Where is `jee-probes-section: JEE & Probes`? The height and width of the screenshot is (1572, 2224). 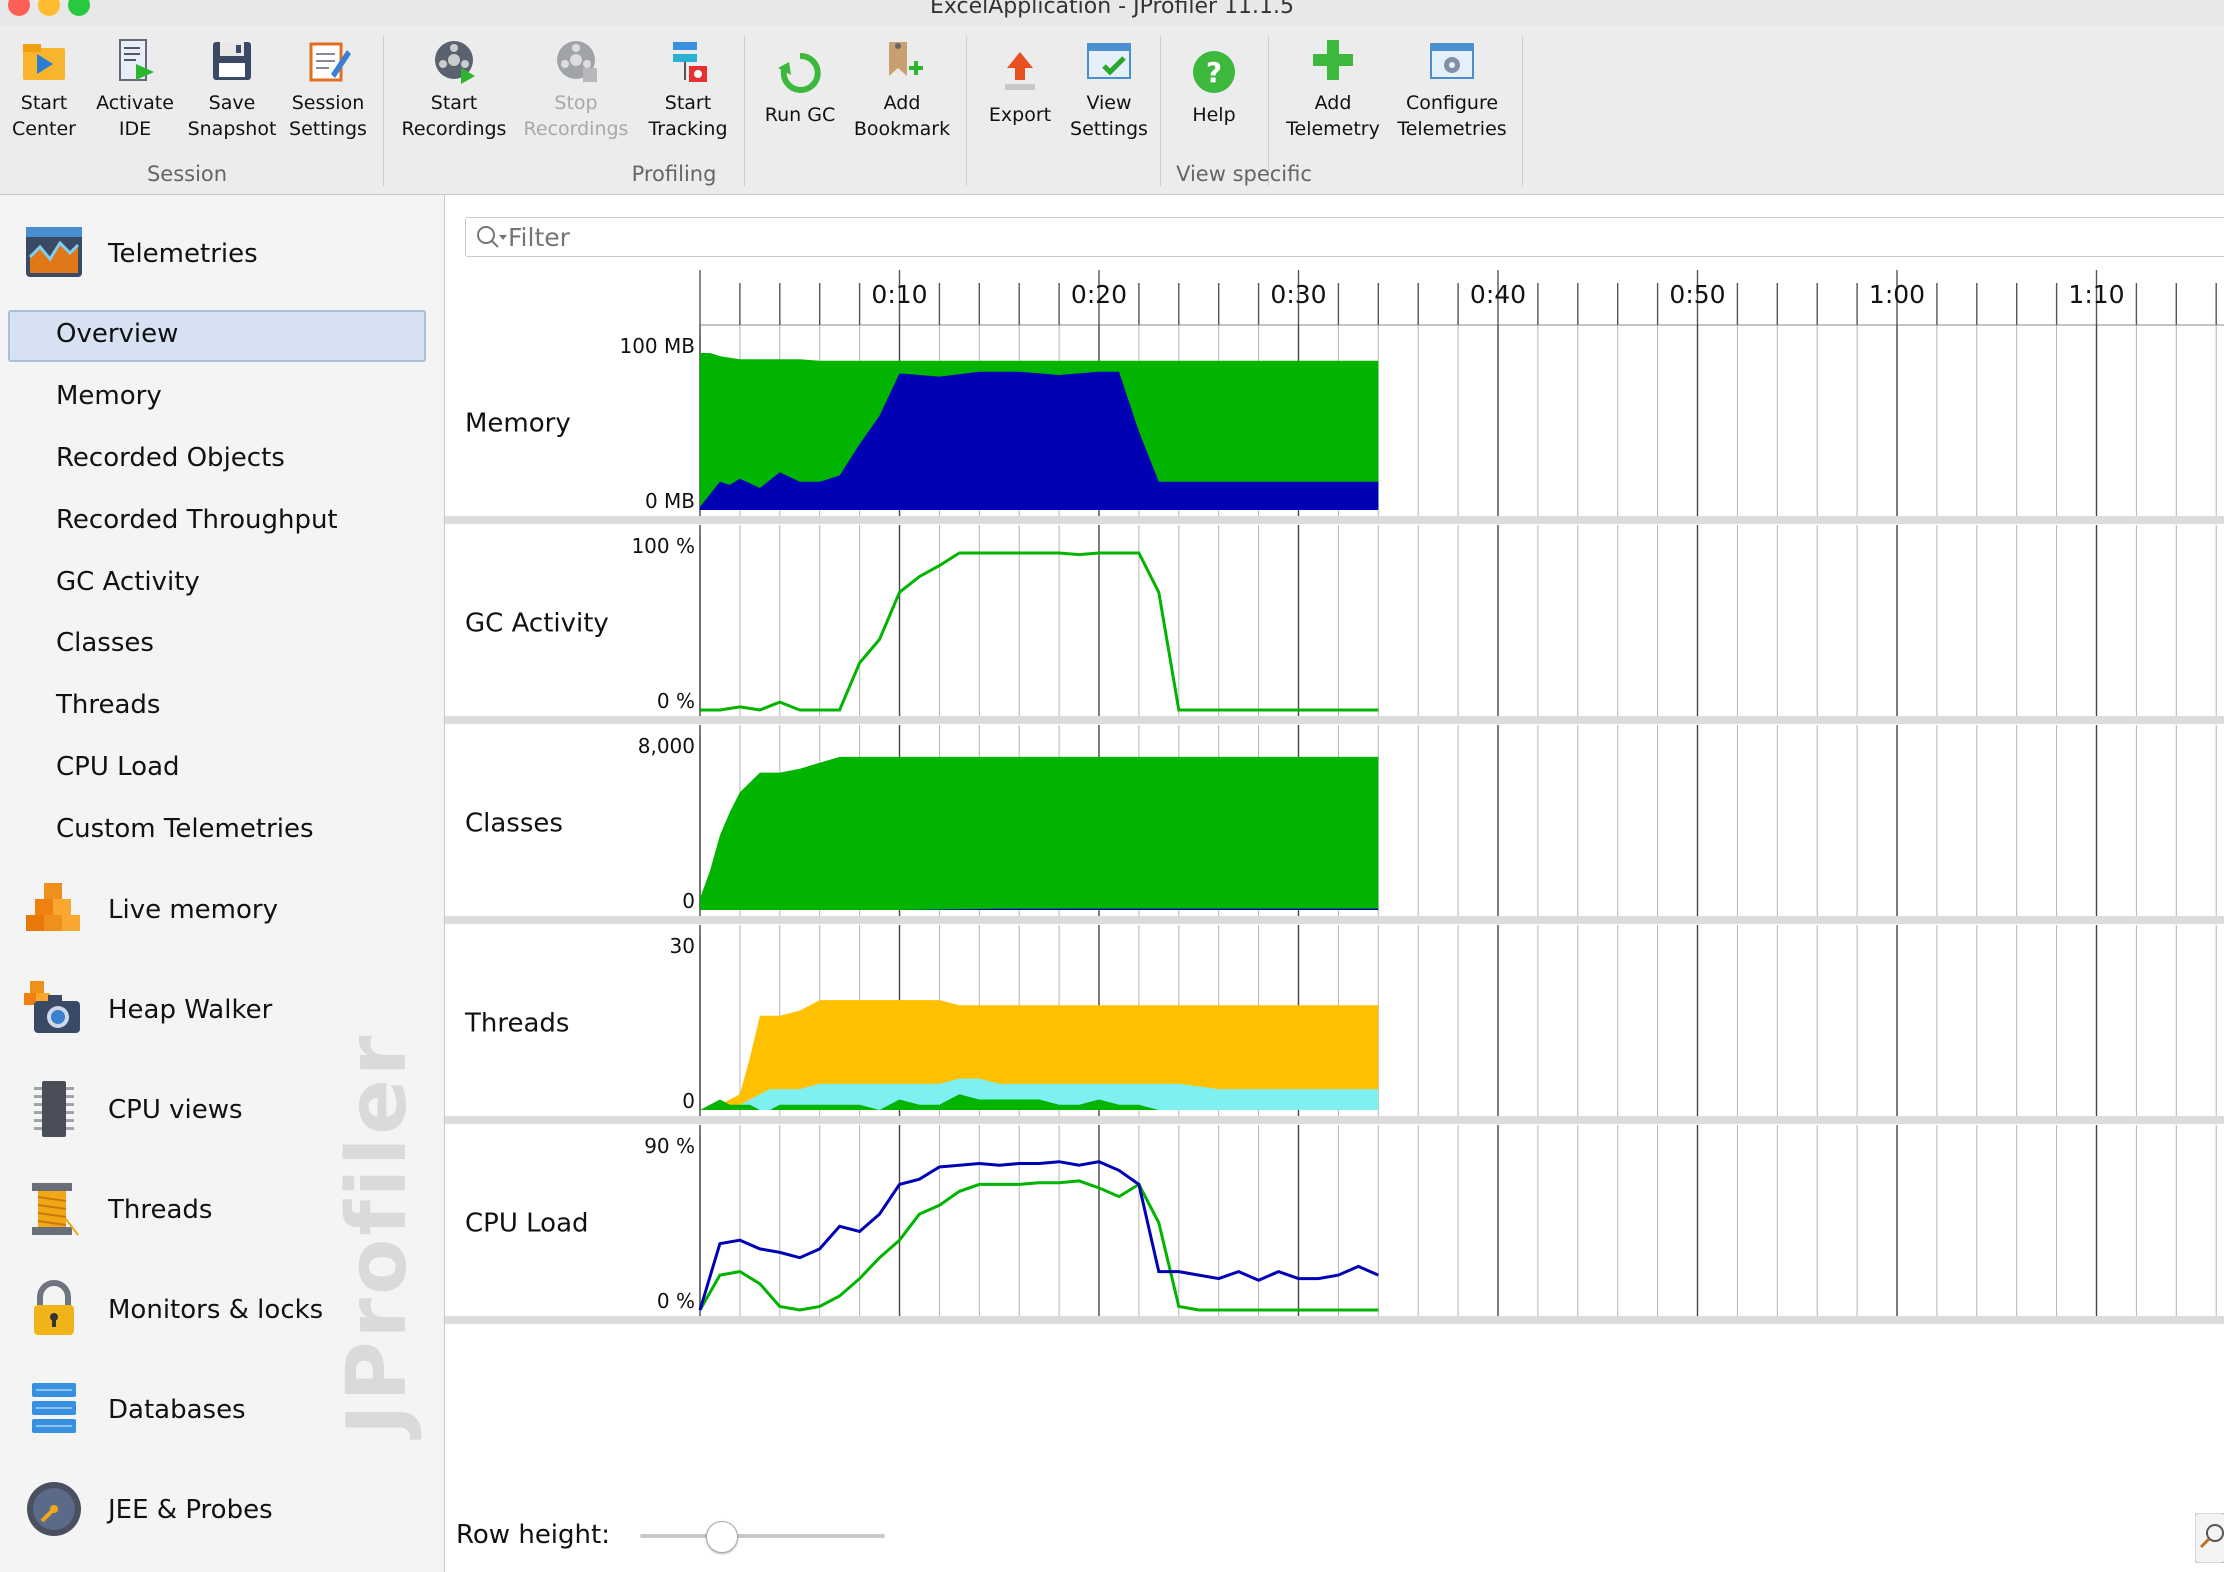 jee-probes-section: JEE & Probes is located at coordinates (224, 1510).